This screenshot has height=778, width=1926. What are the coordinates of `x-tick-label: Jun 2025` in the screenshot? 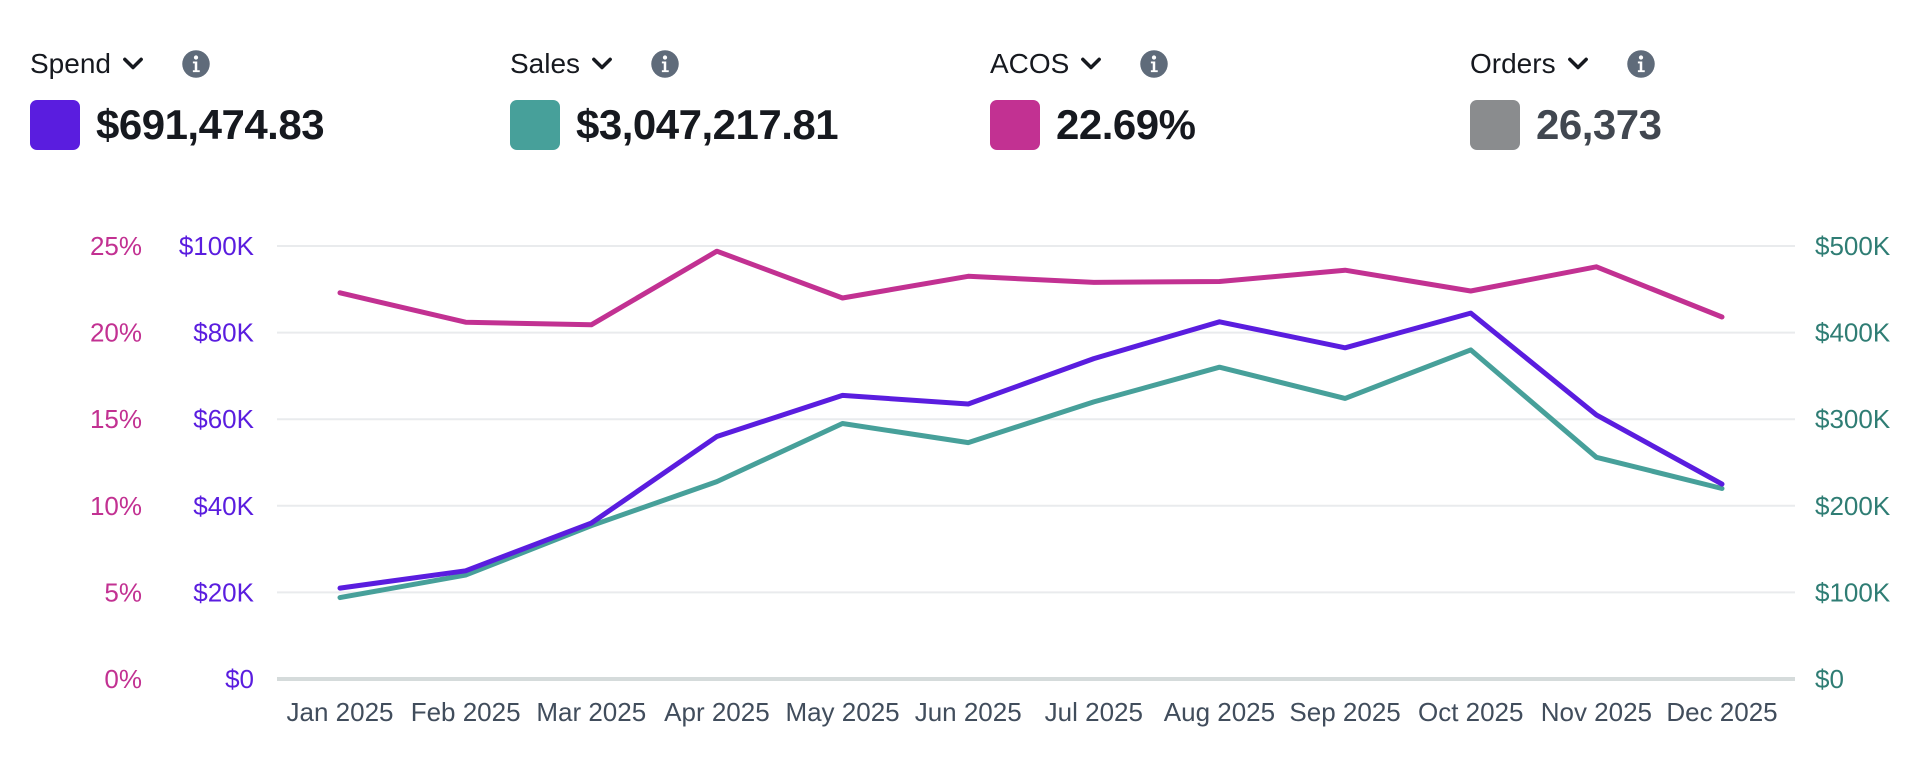 It's located at (968, 712).